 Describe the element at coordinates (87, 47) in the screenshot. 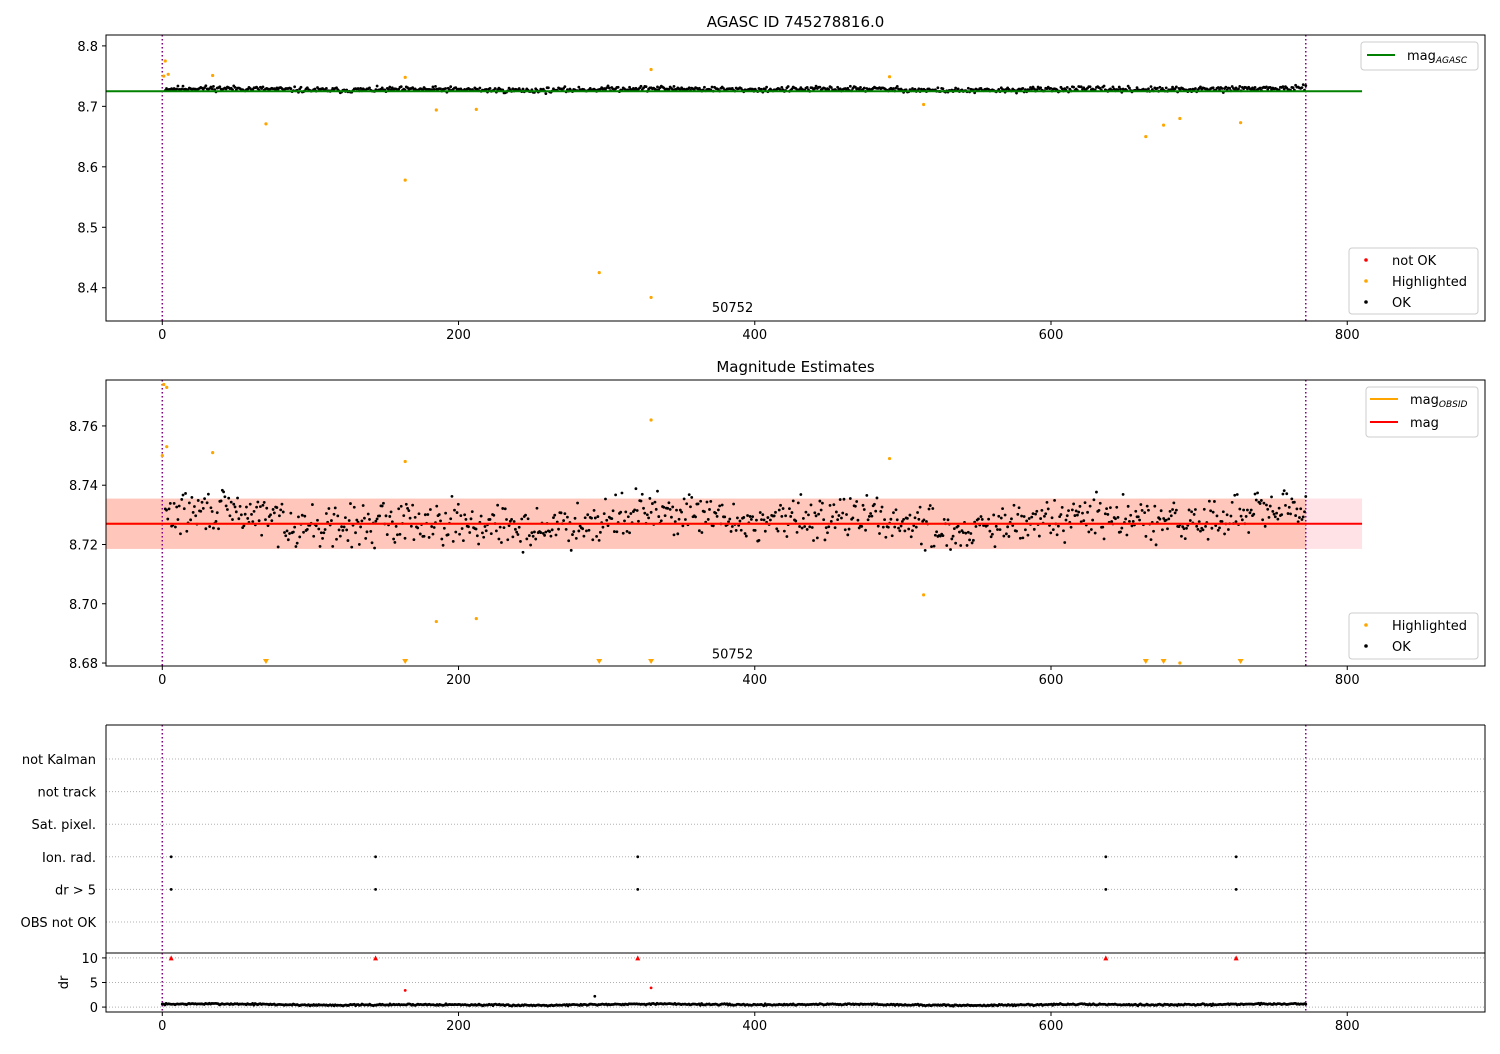

I see `y-tick-label: 8.8` at that location.